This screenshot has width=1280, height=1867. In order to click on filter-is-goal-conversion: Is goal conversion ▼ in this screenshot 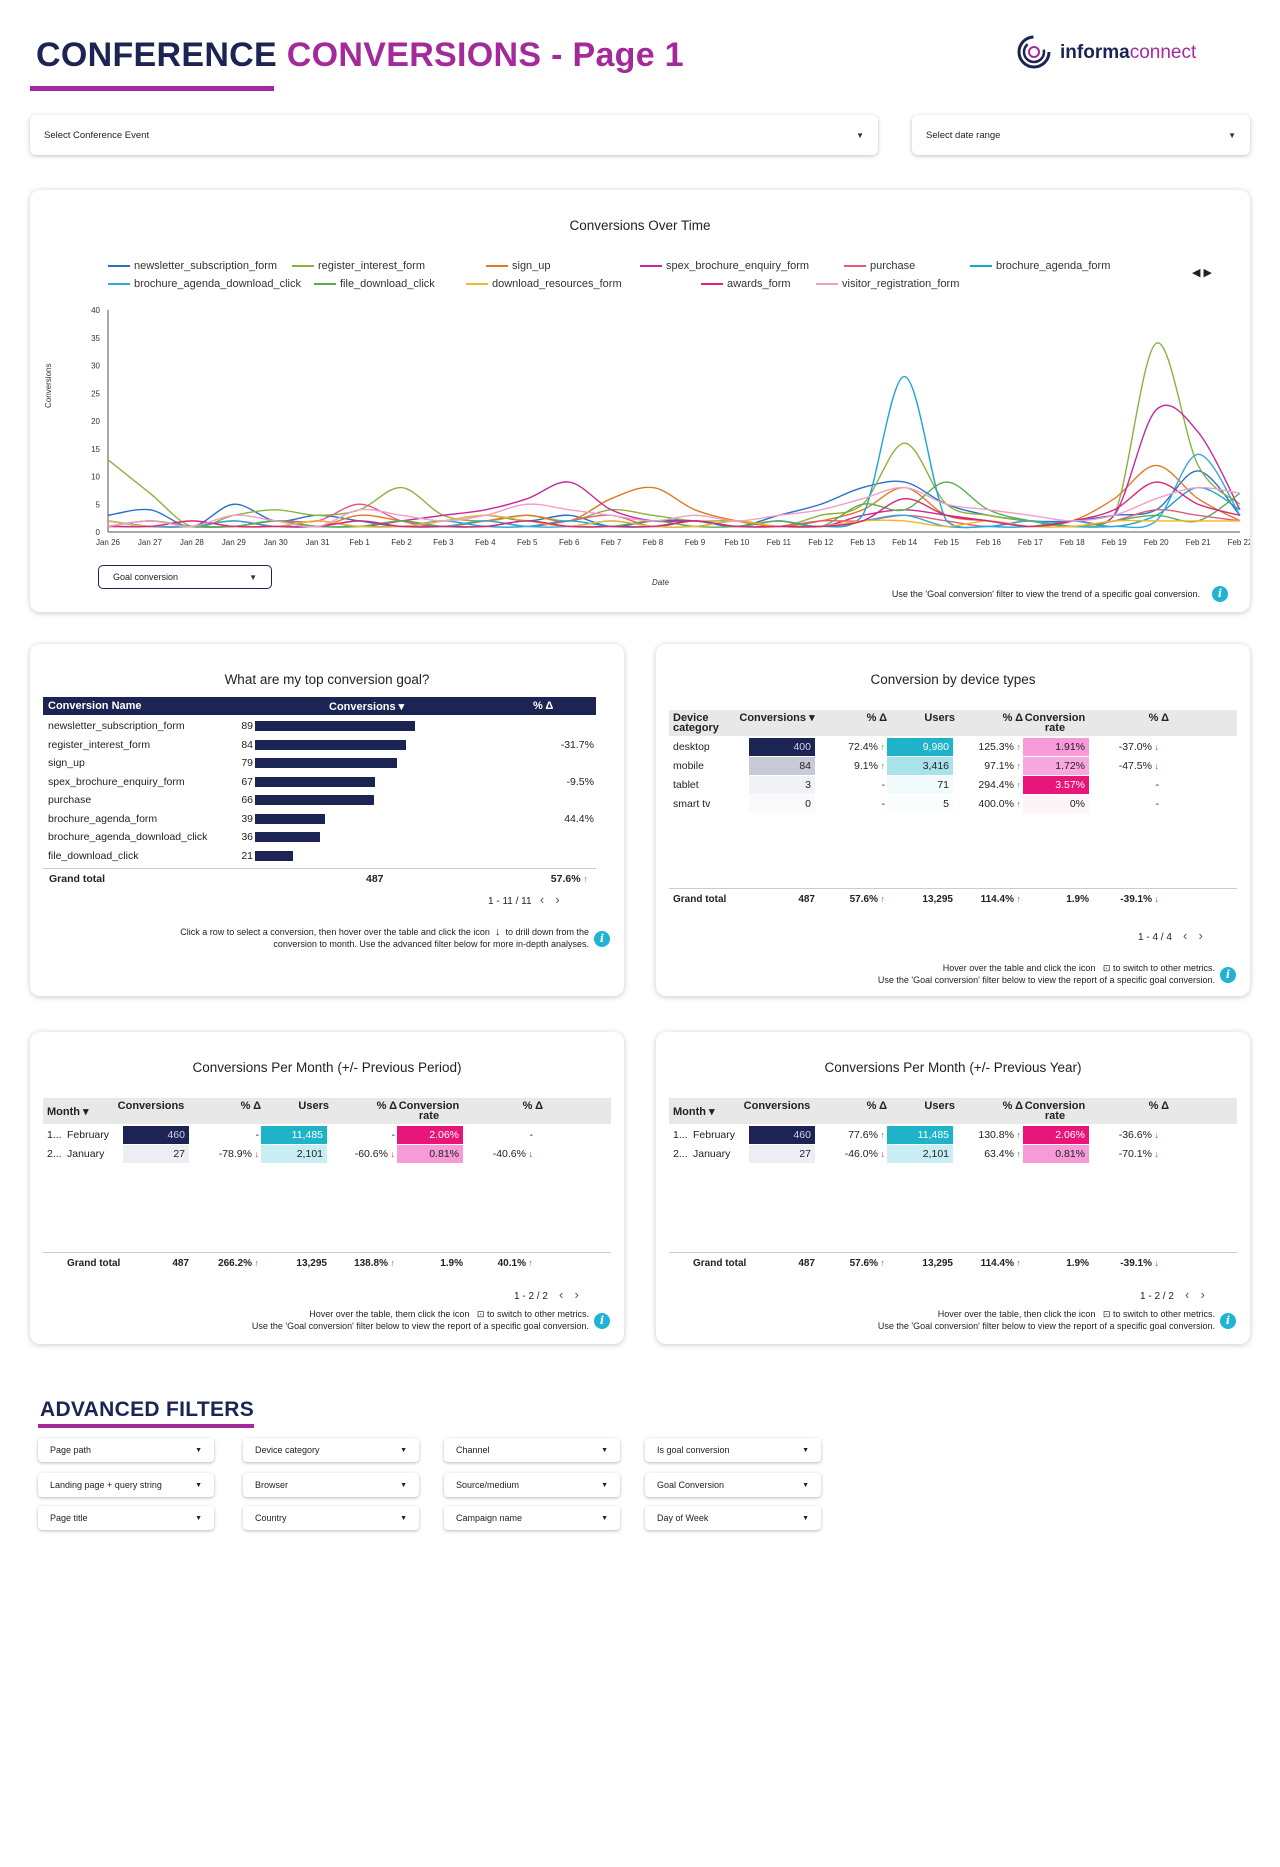, I will do `click(733, 1450)`.